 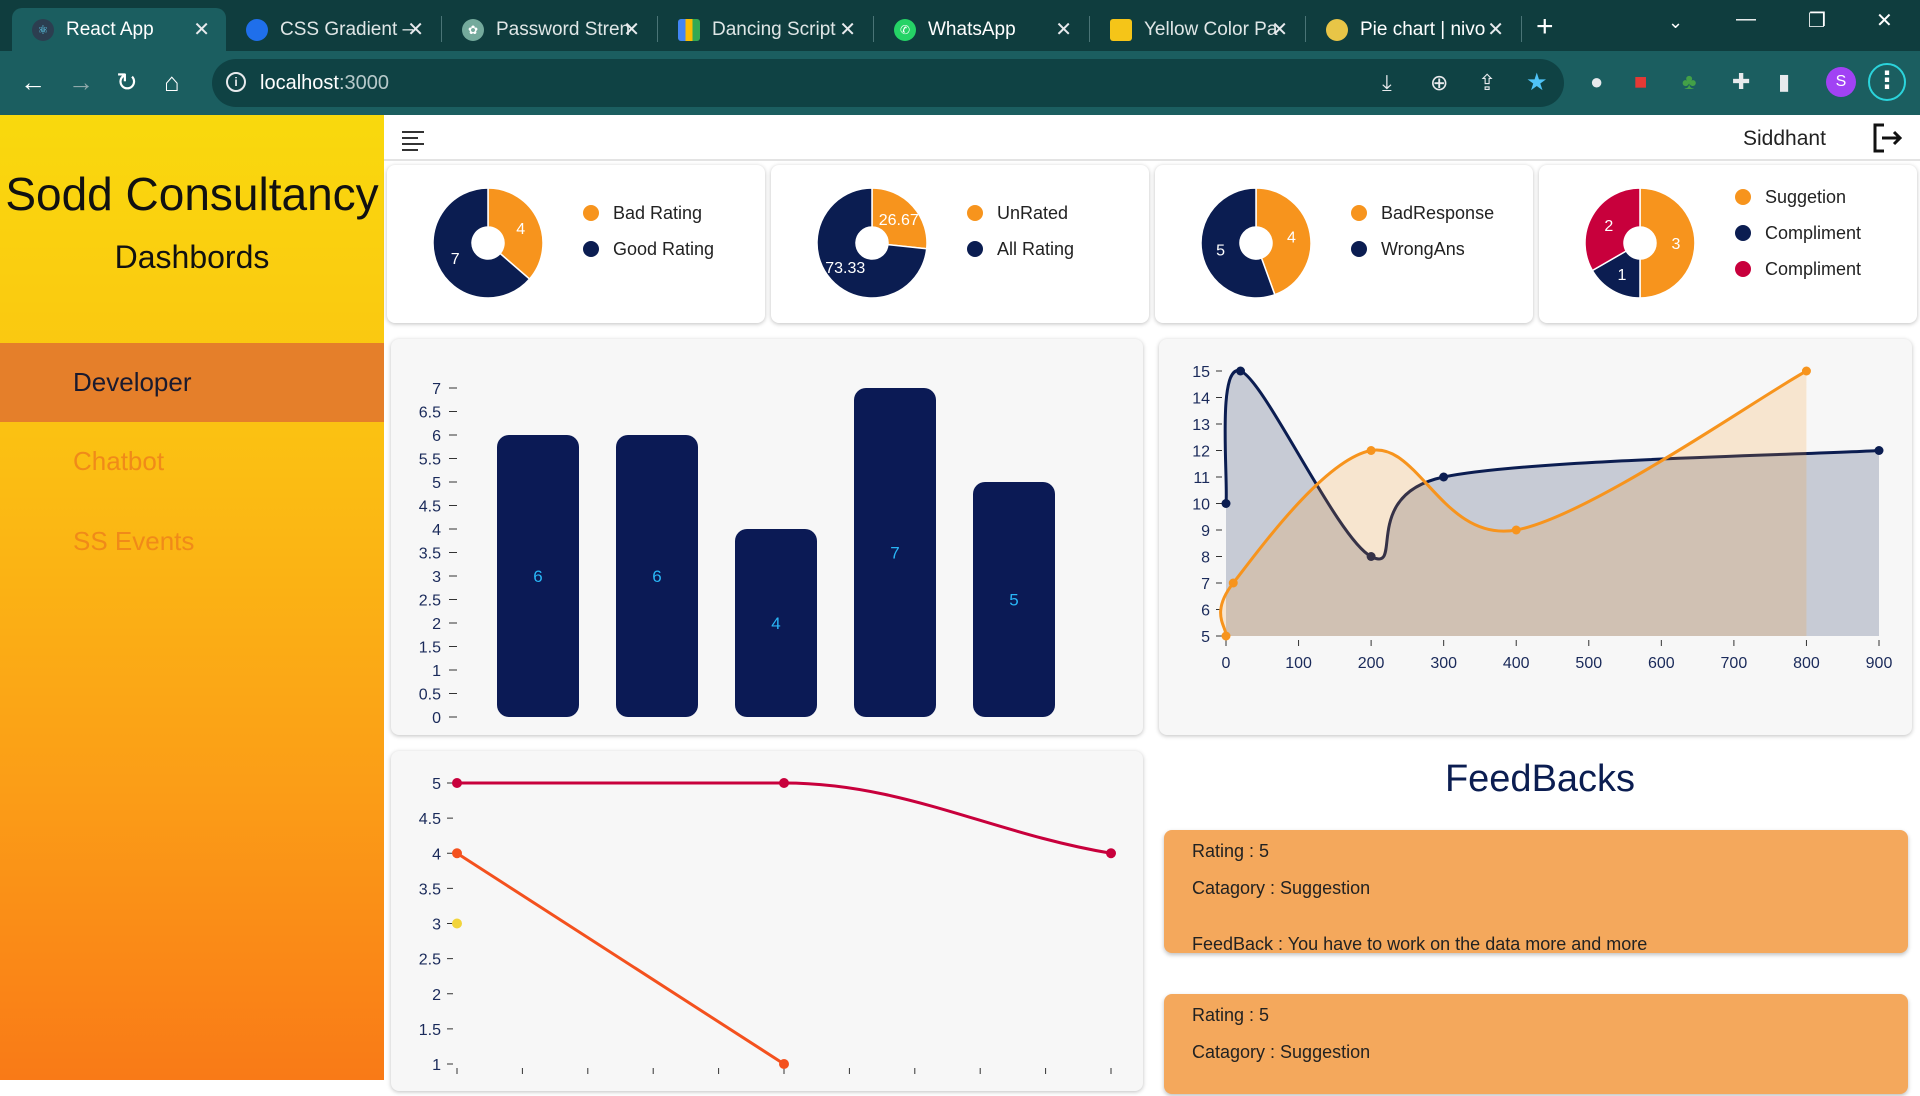 I want to click on url-port: :3000, so click(x=363, y=83).